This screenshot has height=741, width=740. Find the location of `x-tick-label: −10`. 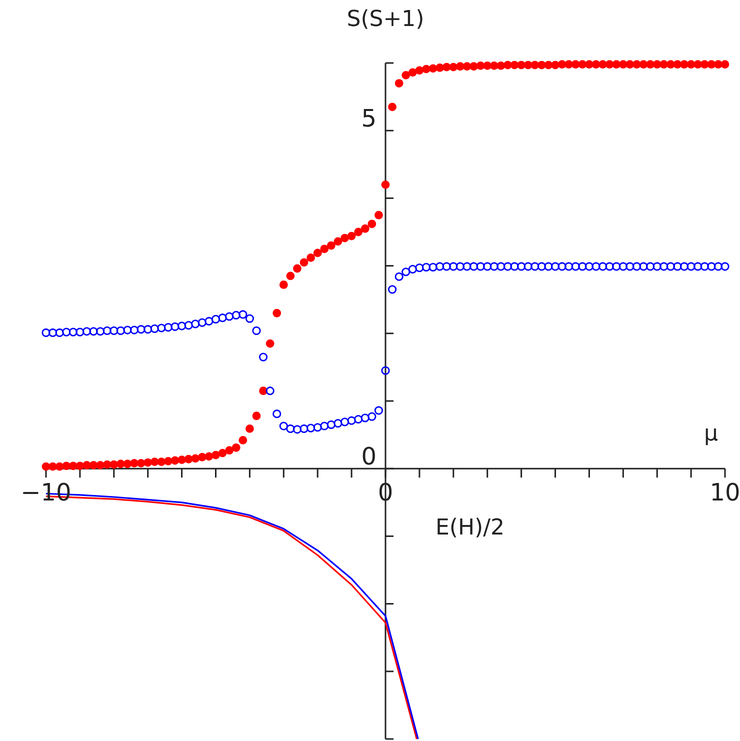

x-tick-label: −10 is located at coordinates (46, 492).